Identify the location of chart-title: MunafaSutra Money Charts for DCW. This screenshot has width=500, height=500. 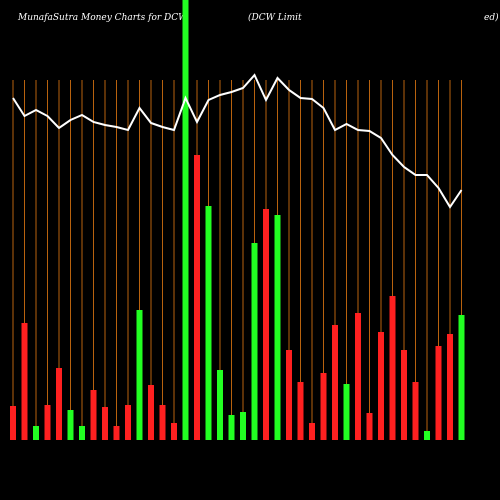
(102, 18).